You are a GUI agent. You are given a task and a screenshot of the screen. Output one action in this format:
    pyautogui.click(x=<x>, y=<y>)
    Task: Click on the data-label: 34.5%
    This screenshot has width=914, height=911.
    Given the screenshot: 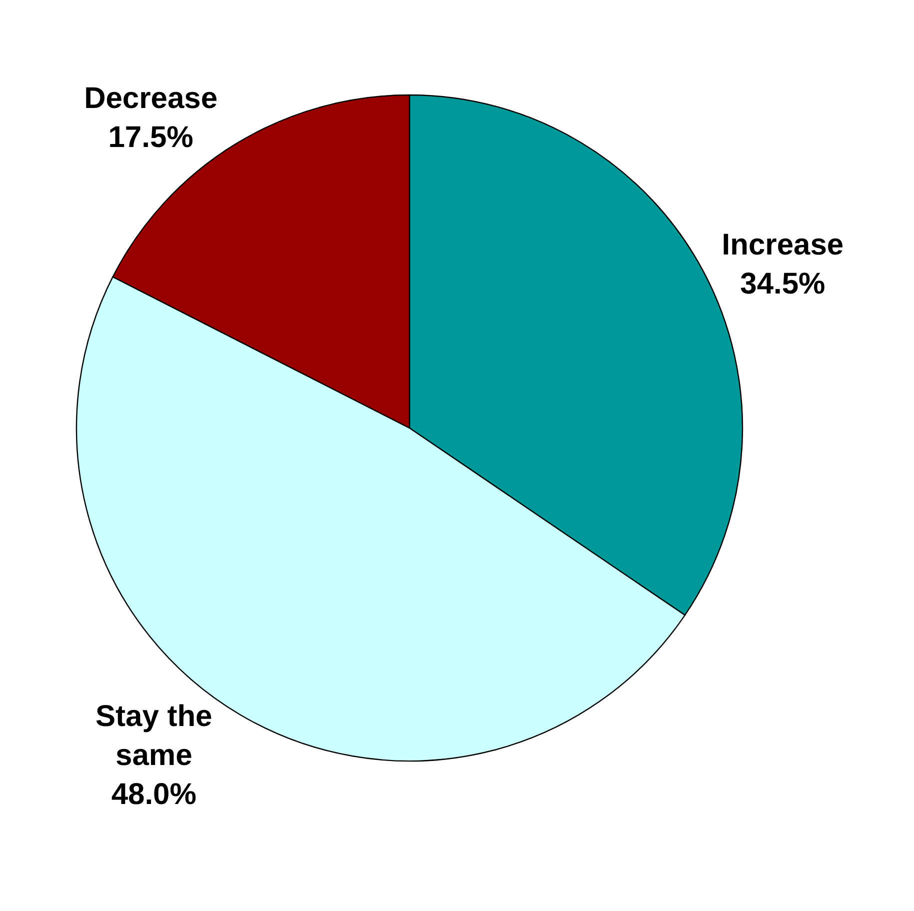 What is the action you would take?
    pyautogui.click(x=783, y=283)
    